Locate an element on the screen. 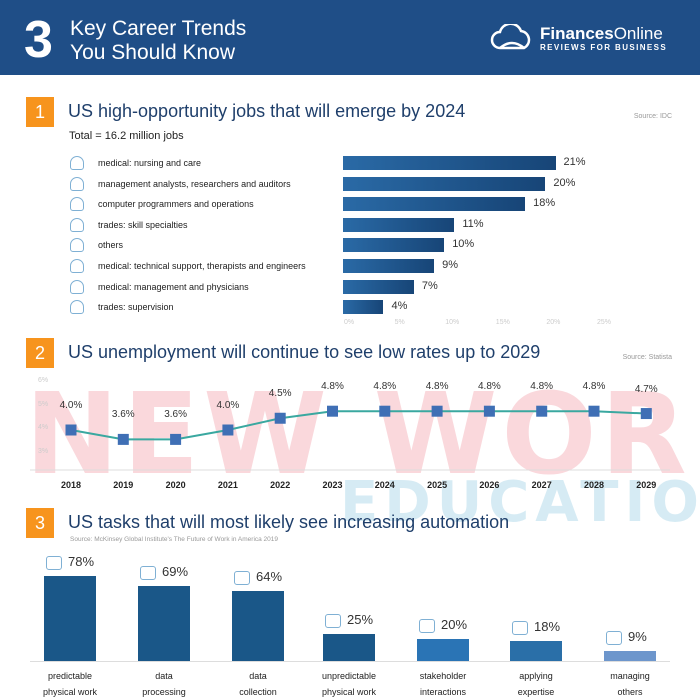 The width and height of the screenshot is (700, 700). y-tick: 6% is located at coordinates (43, 380).